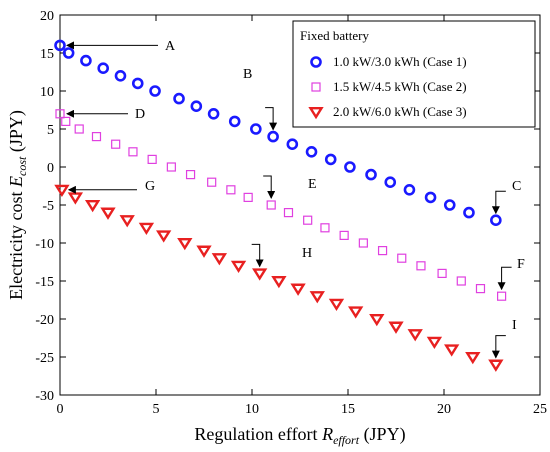 This screenshot has width=550, height=452. Describe the element at coordinates (48, 206) in the screenshot. I see `y-tick-label: -5` at that location.